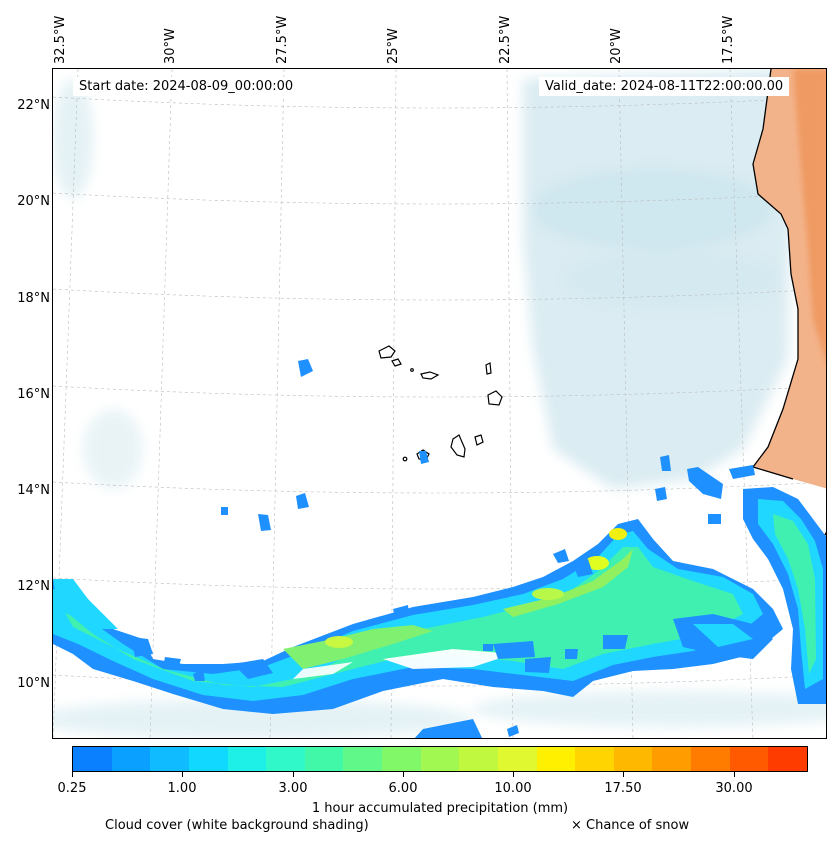 The width and height of the screenshot is (837, 844). I want to click on longitude-label-32-5w: 32.5°W, so click(60, 39).